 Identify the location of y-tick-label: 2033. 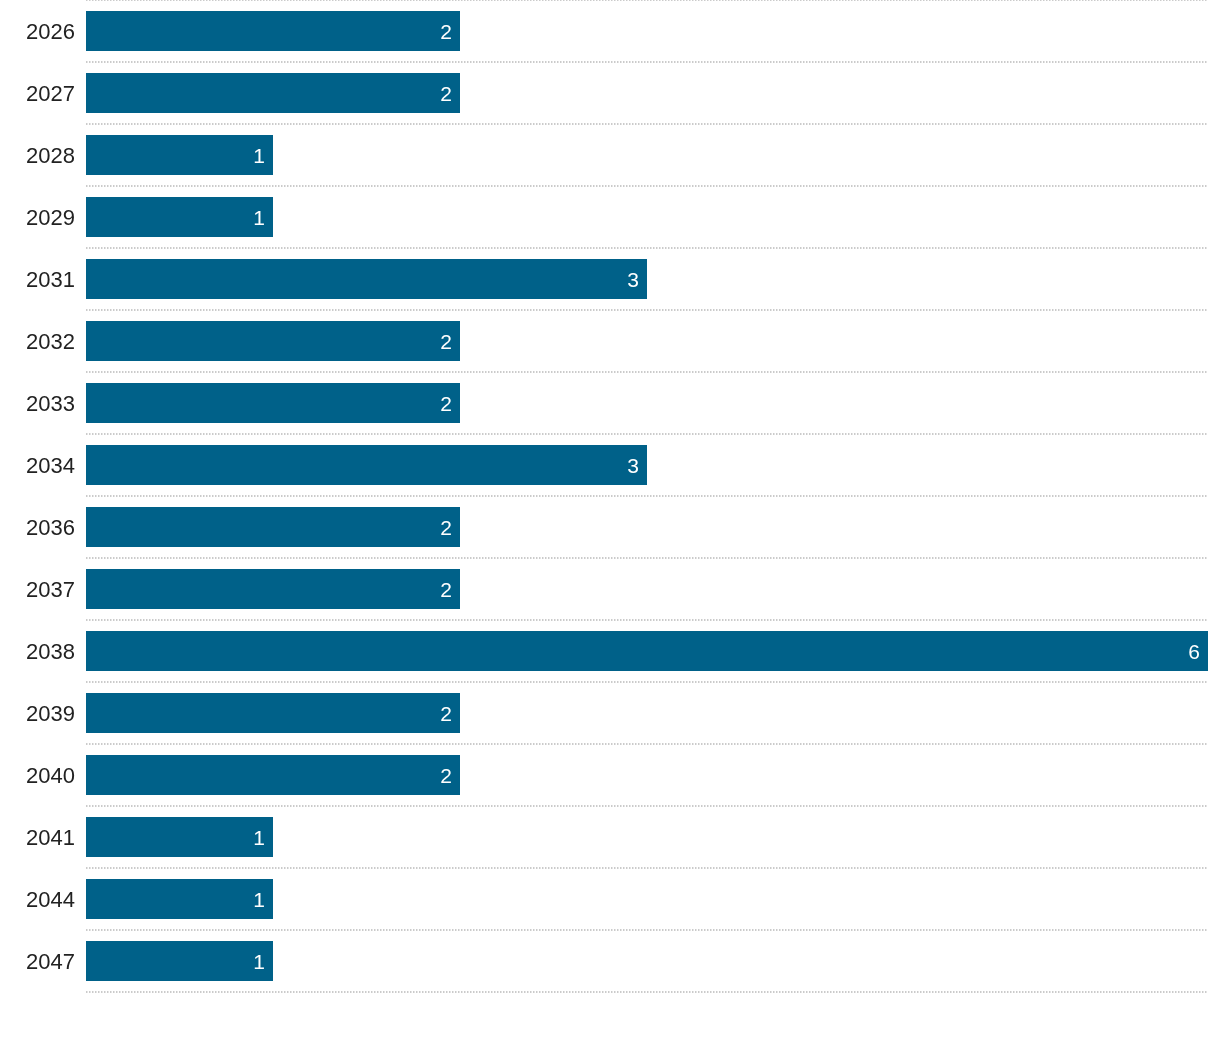
(50, 403).